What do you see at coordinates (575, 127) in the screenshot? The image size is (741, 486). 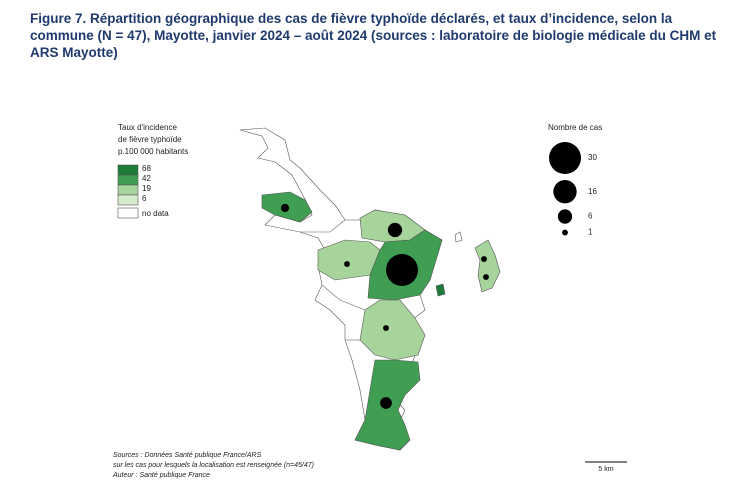 I see `legend-title: Nombre de cas` at bounding box center [575, 127].